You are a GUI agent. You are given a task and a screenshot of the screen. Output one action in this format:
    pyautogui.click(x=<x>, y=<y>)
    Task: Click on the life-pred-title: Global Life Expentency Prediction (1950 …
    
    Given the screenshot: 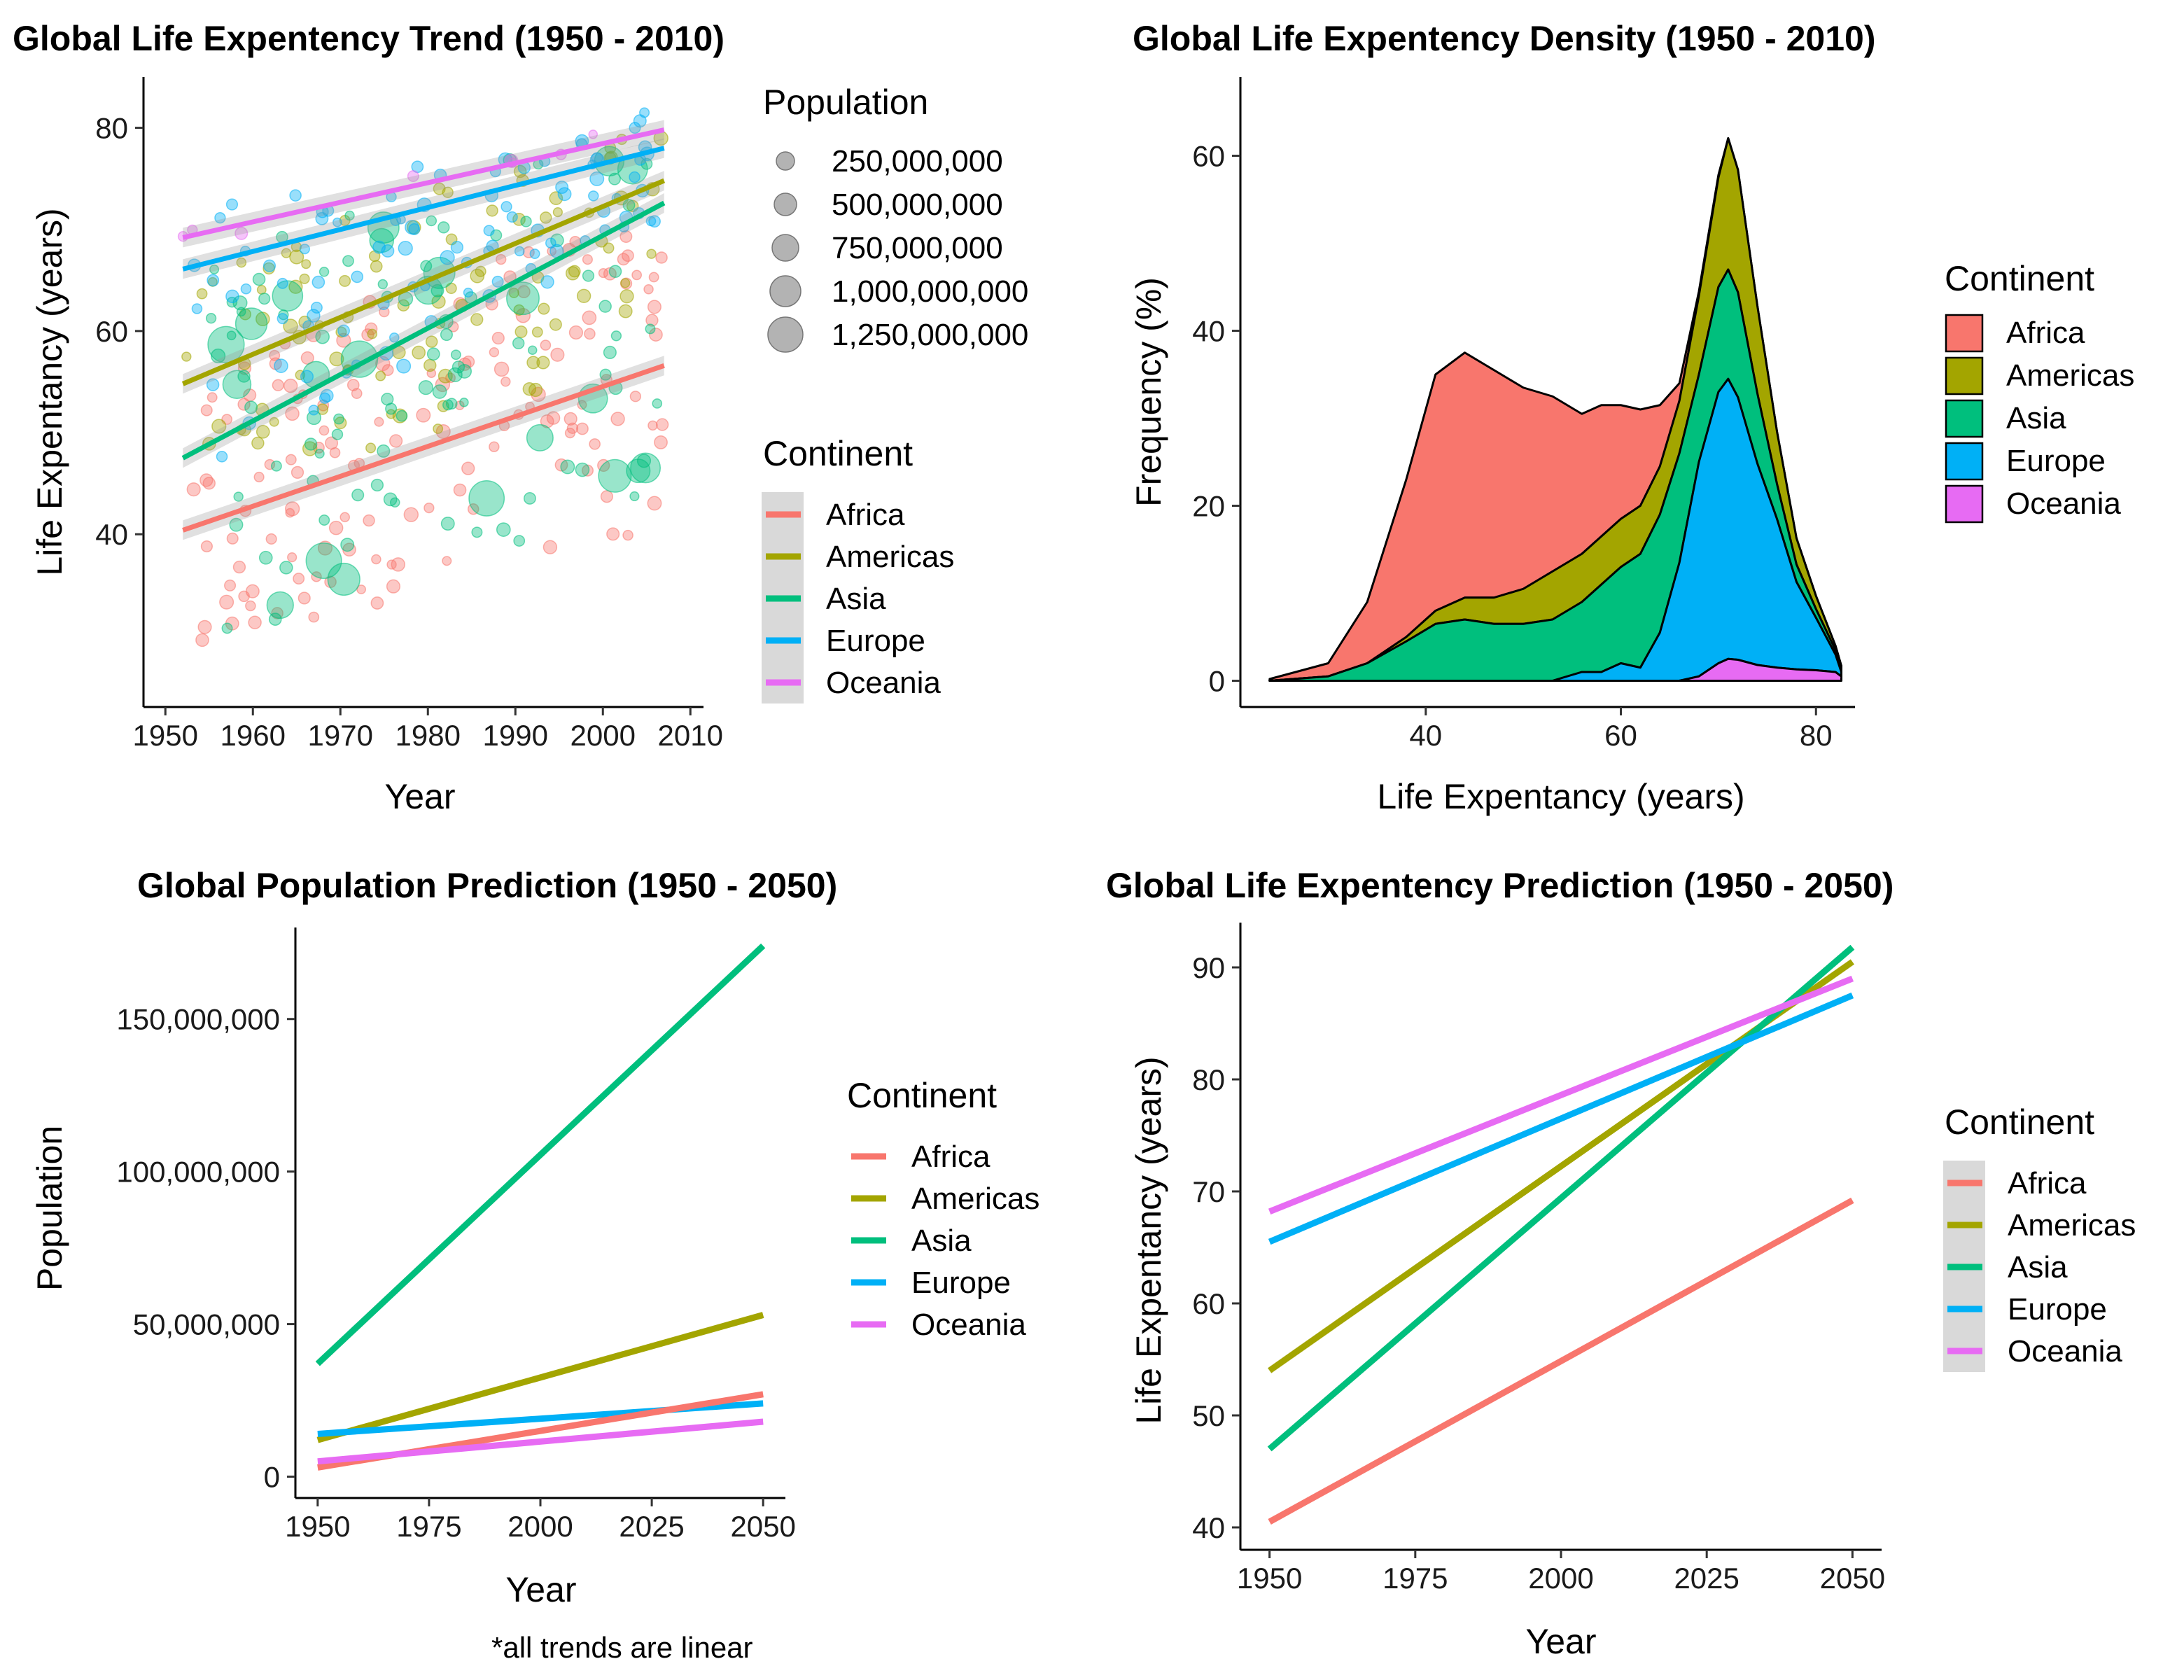 What is the action you would take?
    pyautogui.click(x=1499, y=885)
    